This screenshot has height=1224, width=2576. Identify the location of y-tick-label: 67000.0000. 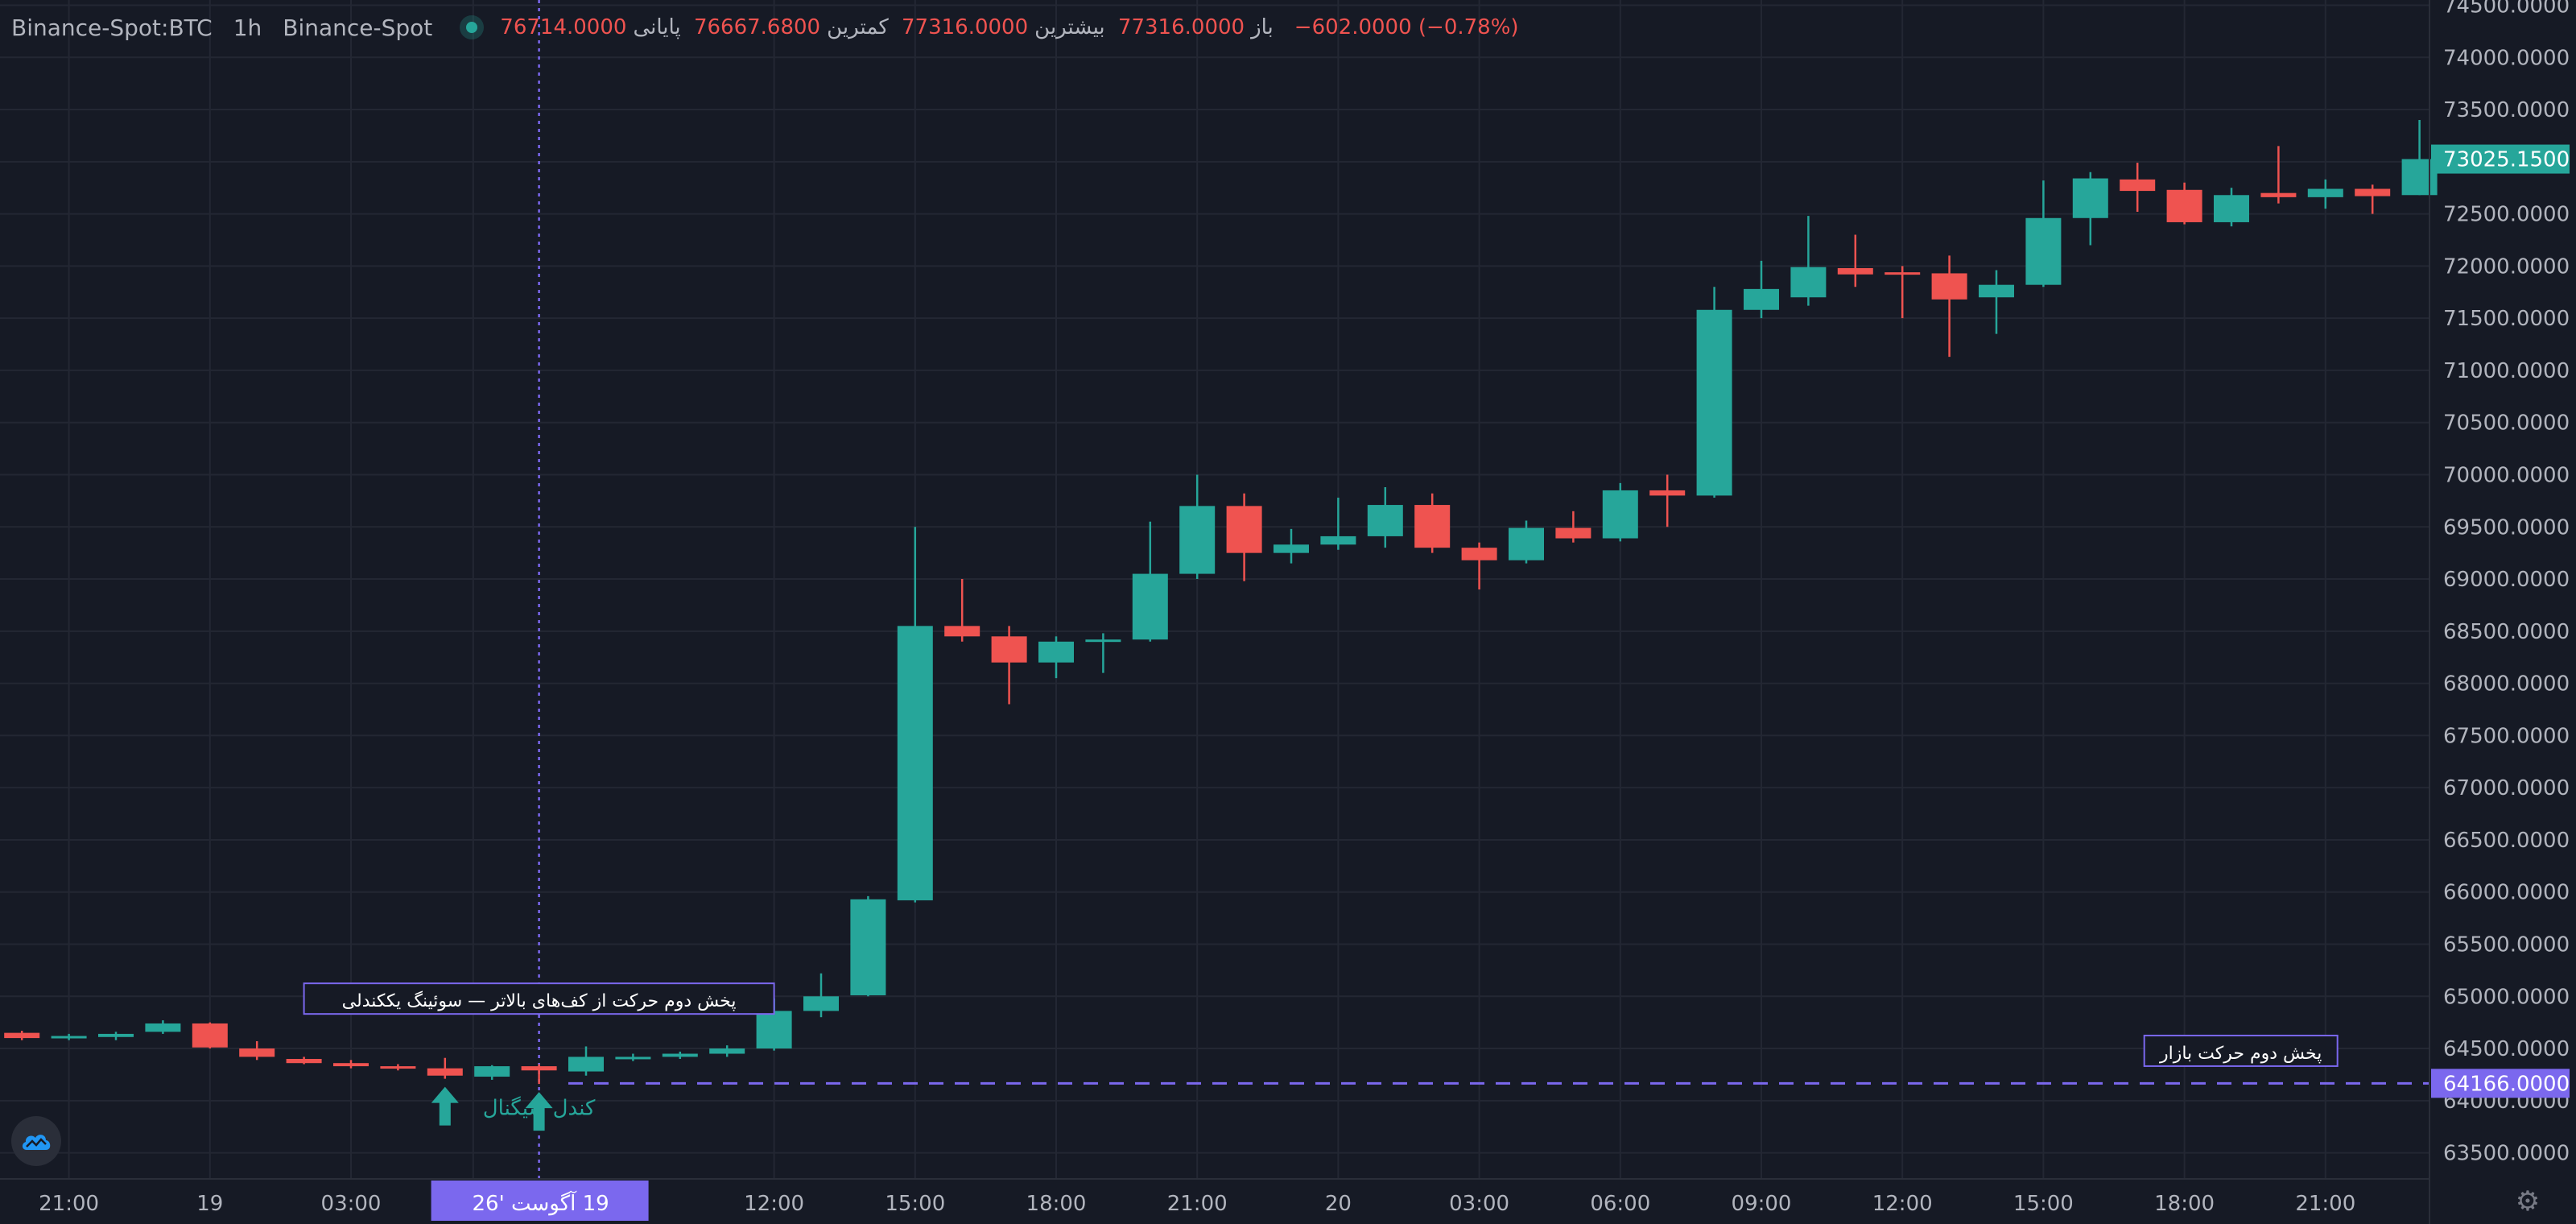
(2506, 788).